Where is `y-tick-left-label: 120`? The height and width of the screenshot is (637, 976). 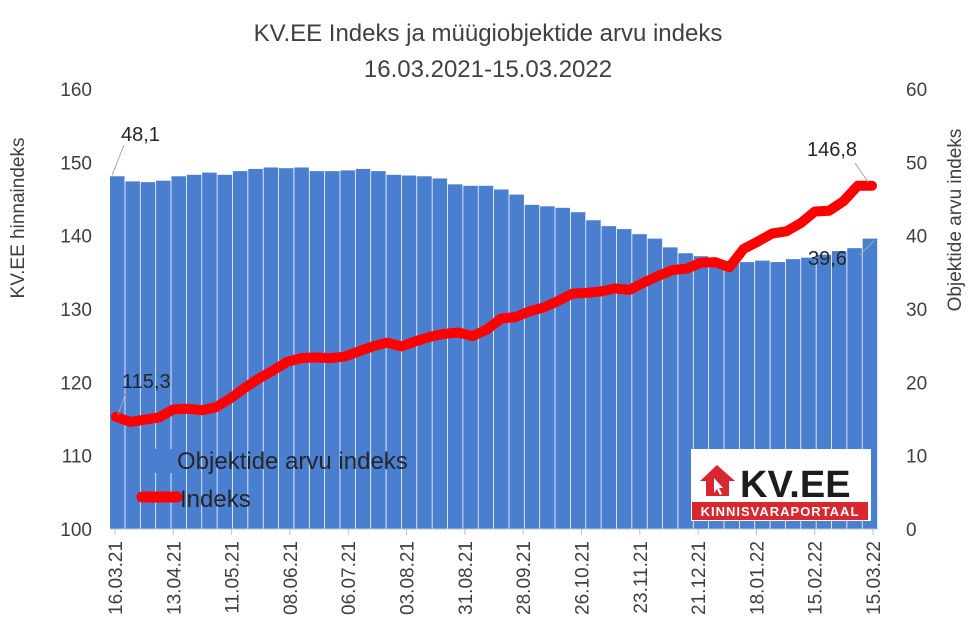
y-tick-left-label: 120 is located at coordinates (76, 383).